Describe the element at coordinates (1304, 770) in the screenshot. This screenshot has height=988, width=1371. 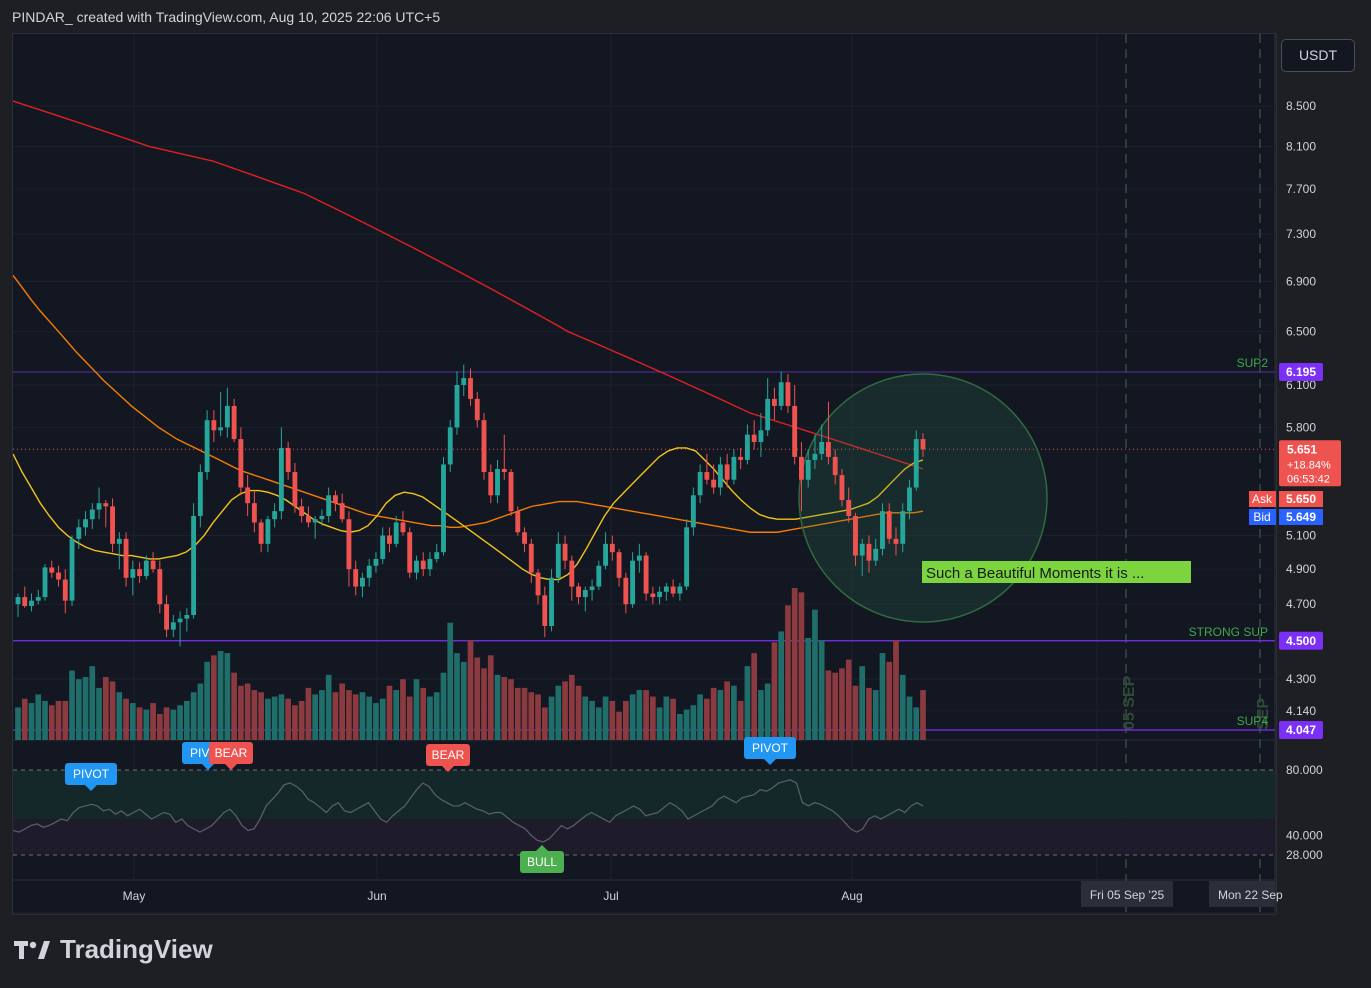
I see `osc-y-tick-label: 80.000` at that location.